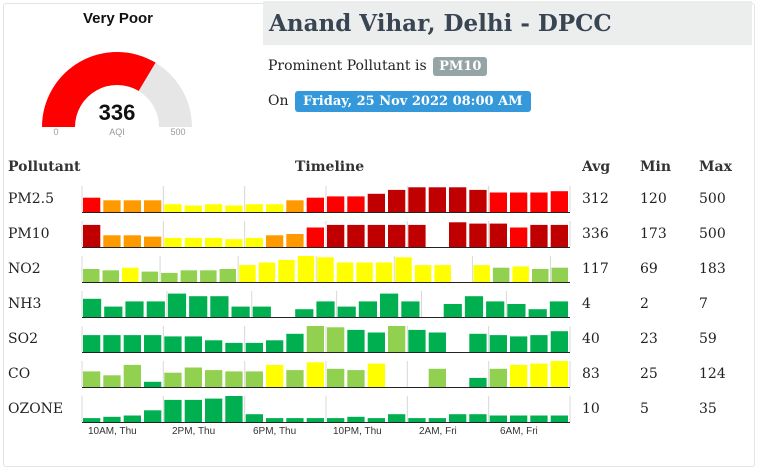 This screenshot has height=470, width=758. I want to click on pollutant-name: NH3, so click(25, 304).